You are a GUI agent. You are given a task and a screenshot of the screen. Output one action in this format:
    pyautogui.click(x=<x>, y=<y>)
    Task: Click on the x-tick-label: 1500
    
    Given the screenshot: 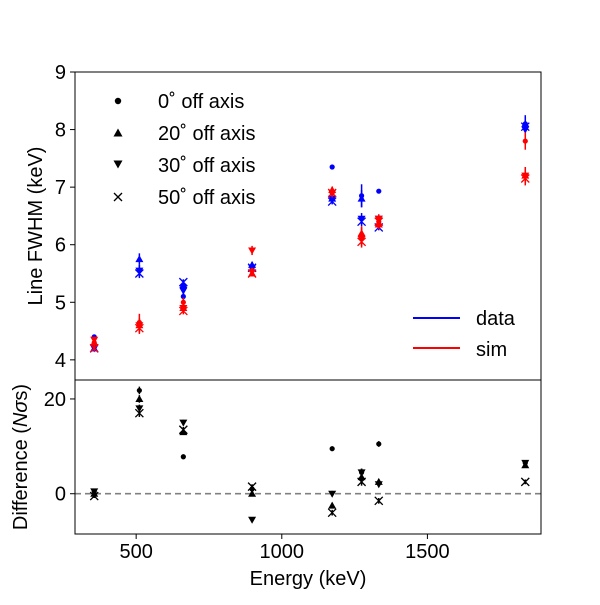 What is the action you would take?
    pyautogui.click(x=427, y=552)
    